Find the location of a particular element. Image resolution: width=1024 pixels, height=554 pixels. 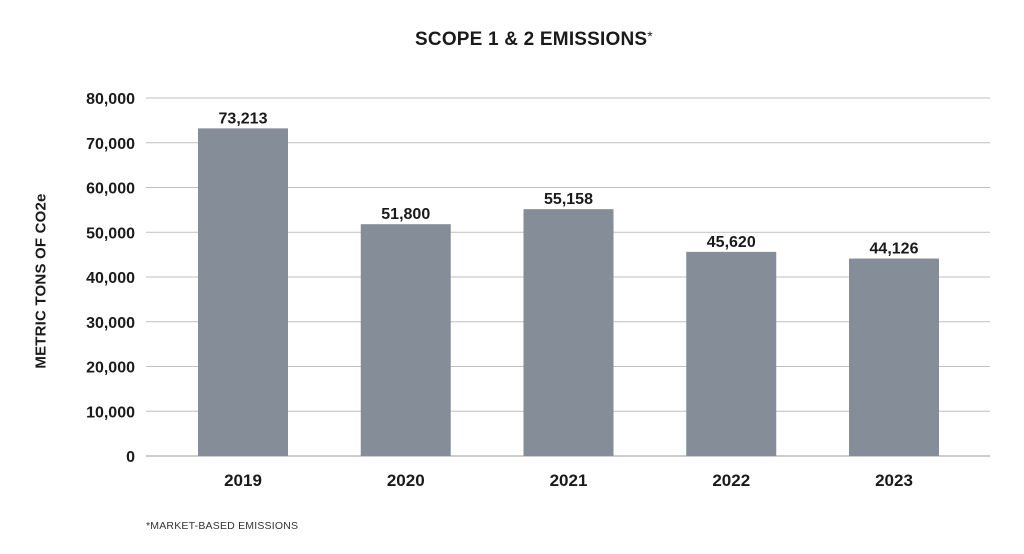

chart-title: SCOPE 1 & 2 EMISSIONS* is located at coordinates (512, 39).